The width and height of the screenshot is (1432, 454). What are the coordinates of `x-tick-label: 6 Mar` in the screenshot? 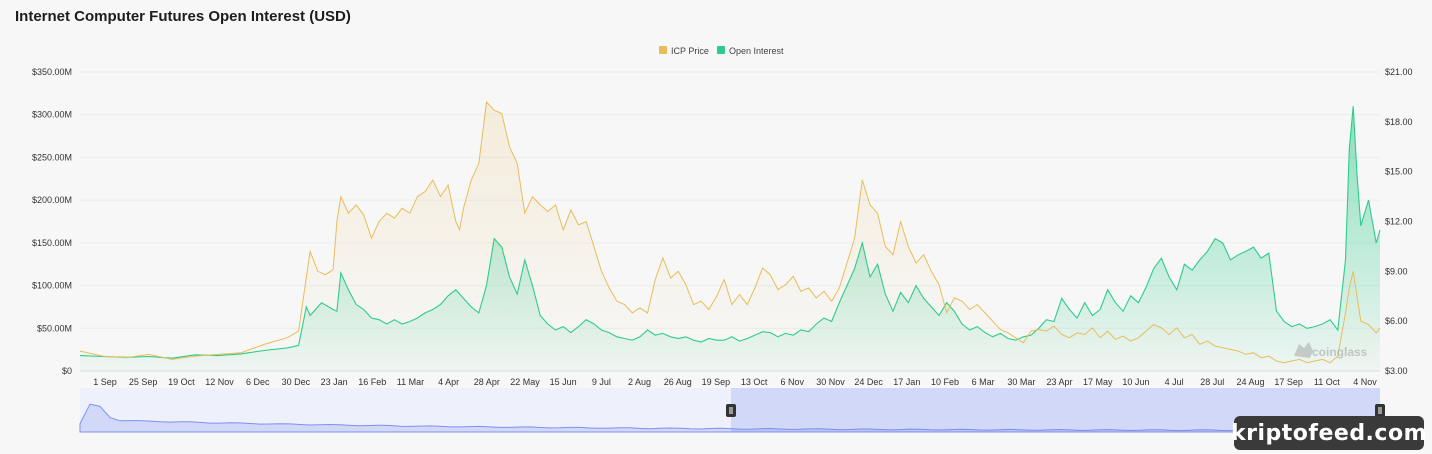 It's located at (983, 382).